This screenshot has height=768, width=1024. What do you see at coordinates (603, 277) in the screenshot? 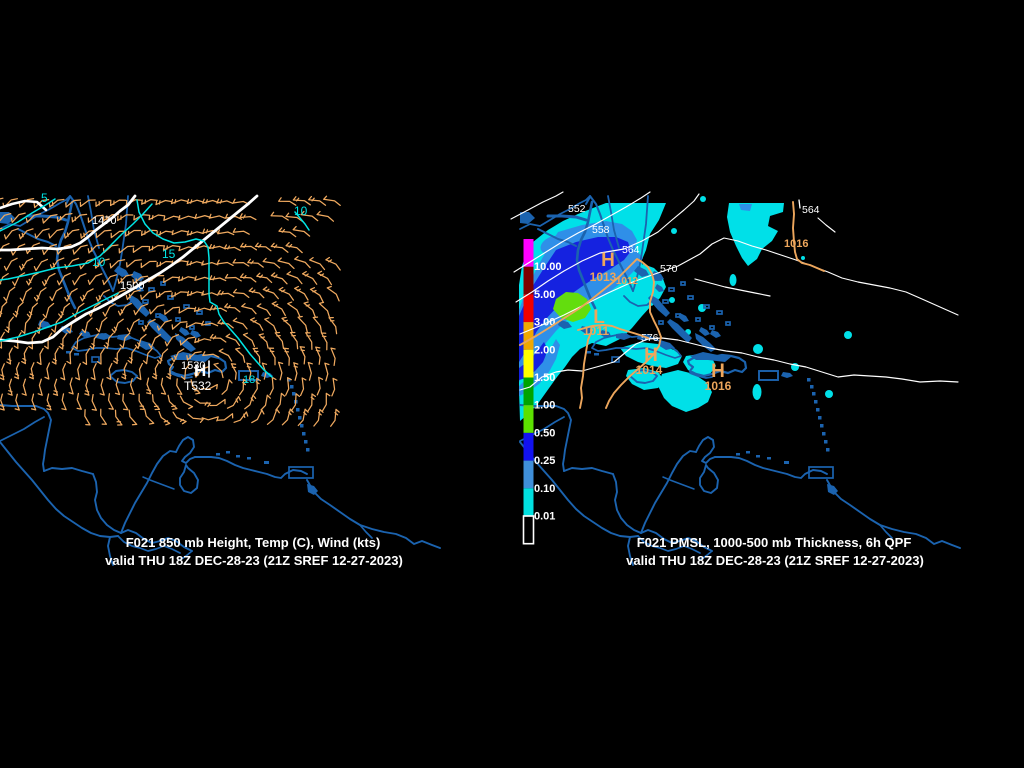
I see `svg-text: 1013` at bounding box center [603, 277].